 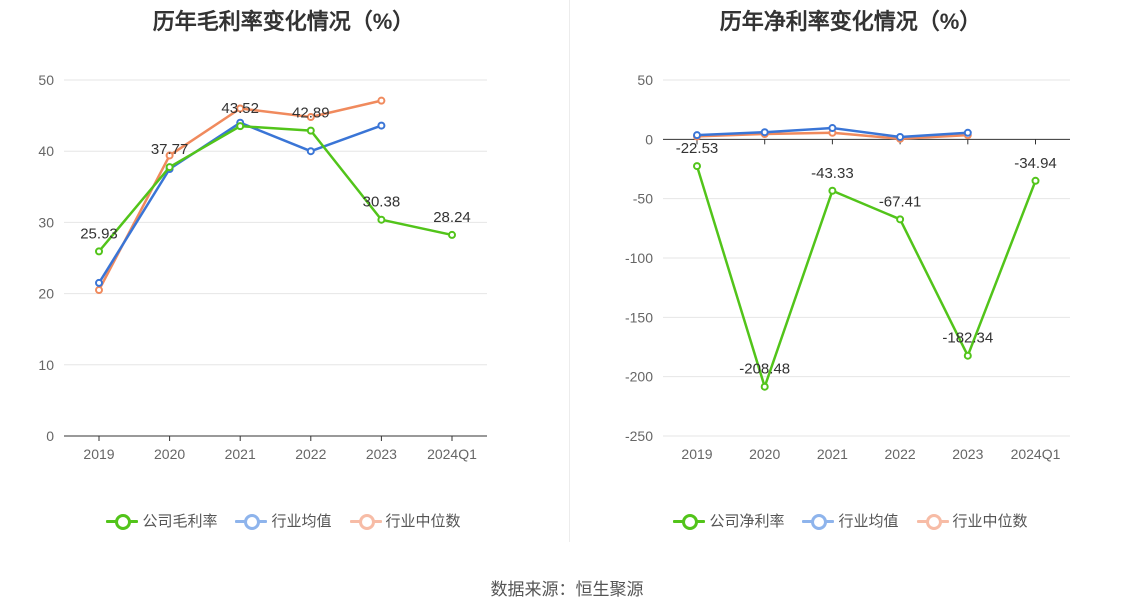 I want to click on y-tick-label: -200, so click(x=639, y=377).